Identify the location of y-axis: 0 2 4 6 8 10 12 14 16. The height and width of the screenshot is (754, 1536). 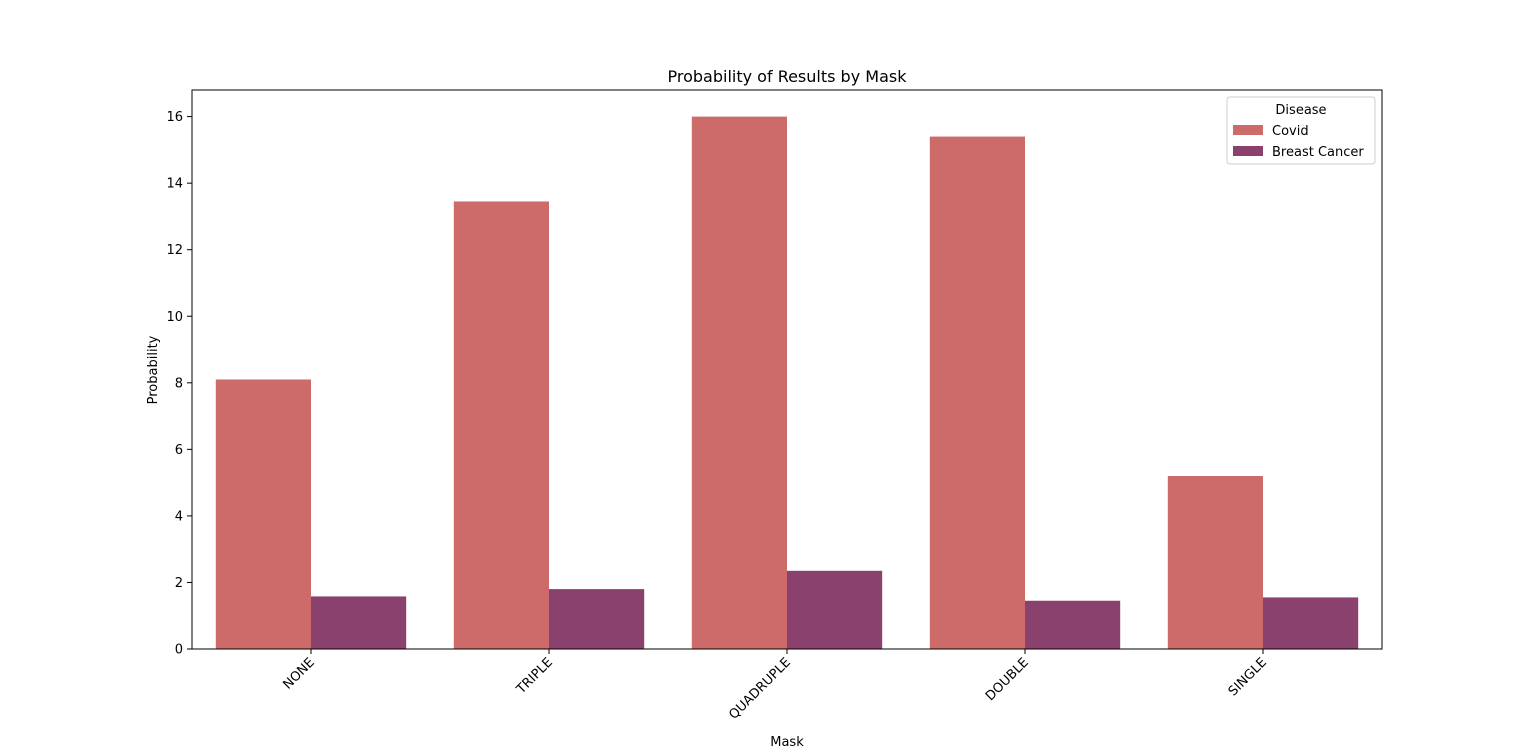
(179, 384).